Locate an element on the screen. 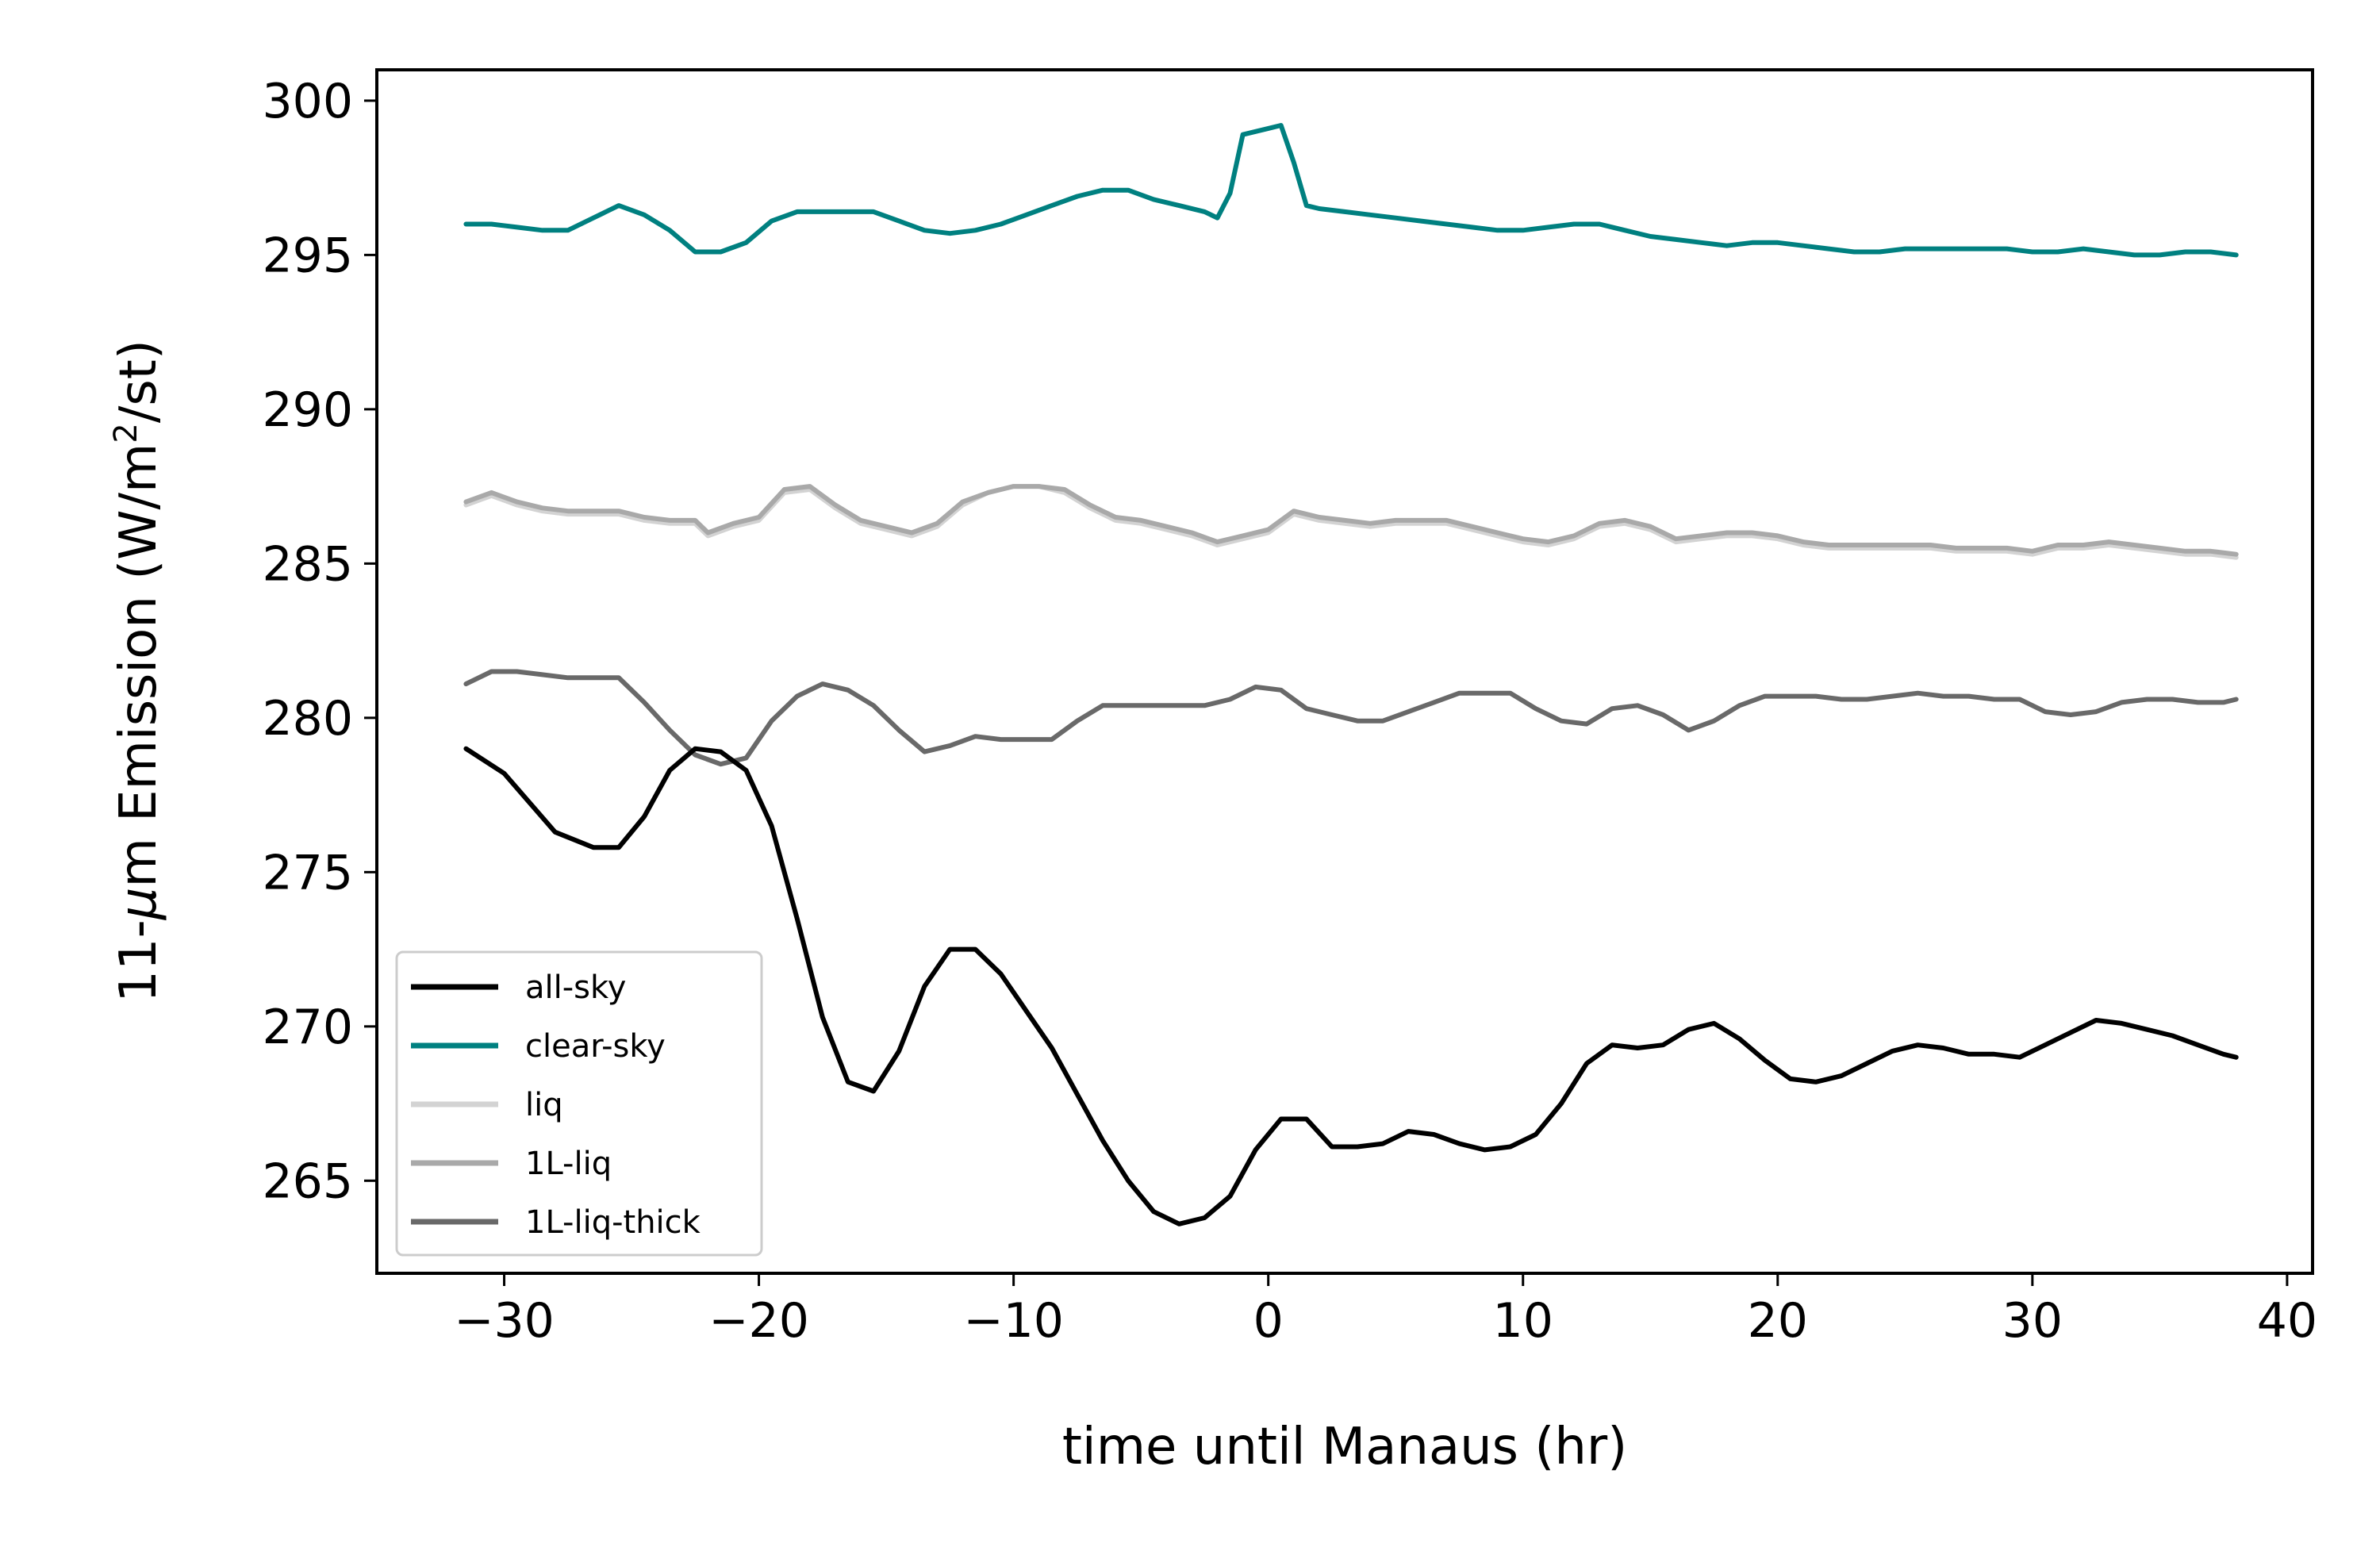 The height and width of the screenshot is (1547, 2380). legend-label-clear-sky: clear-sky is located at coordinates (595, 1046).